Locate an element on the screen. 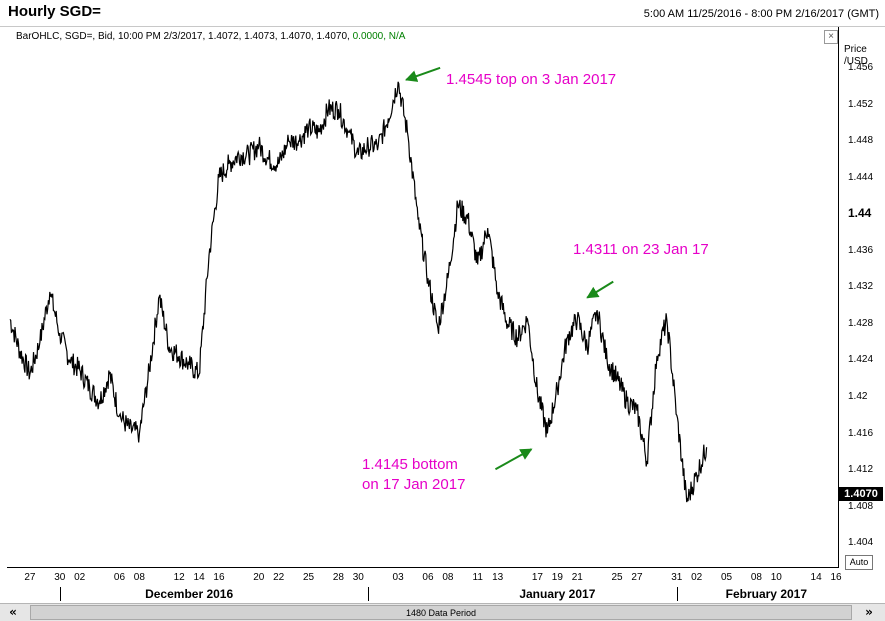  annotation-arrow-bottom is located at coordinates (513, 459).